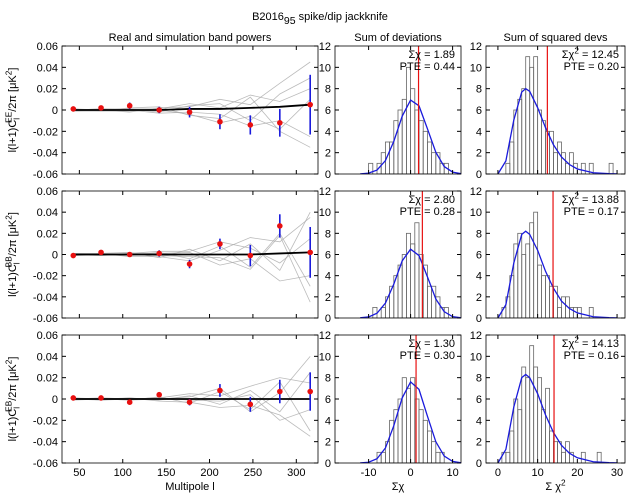  Describe the element at coordinates (13, 93) in the screenshot. I see `y-axis-label-part: /2π [μK` at that location.